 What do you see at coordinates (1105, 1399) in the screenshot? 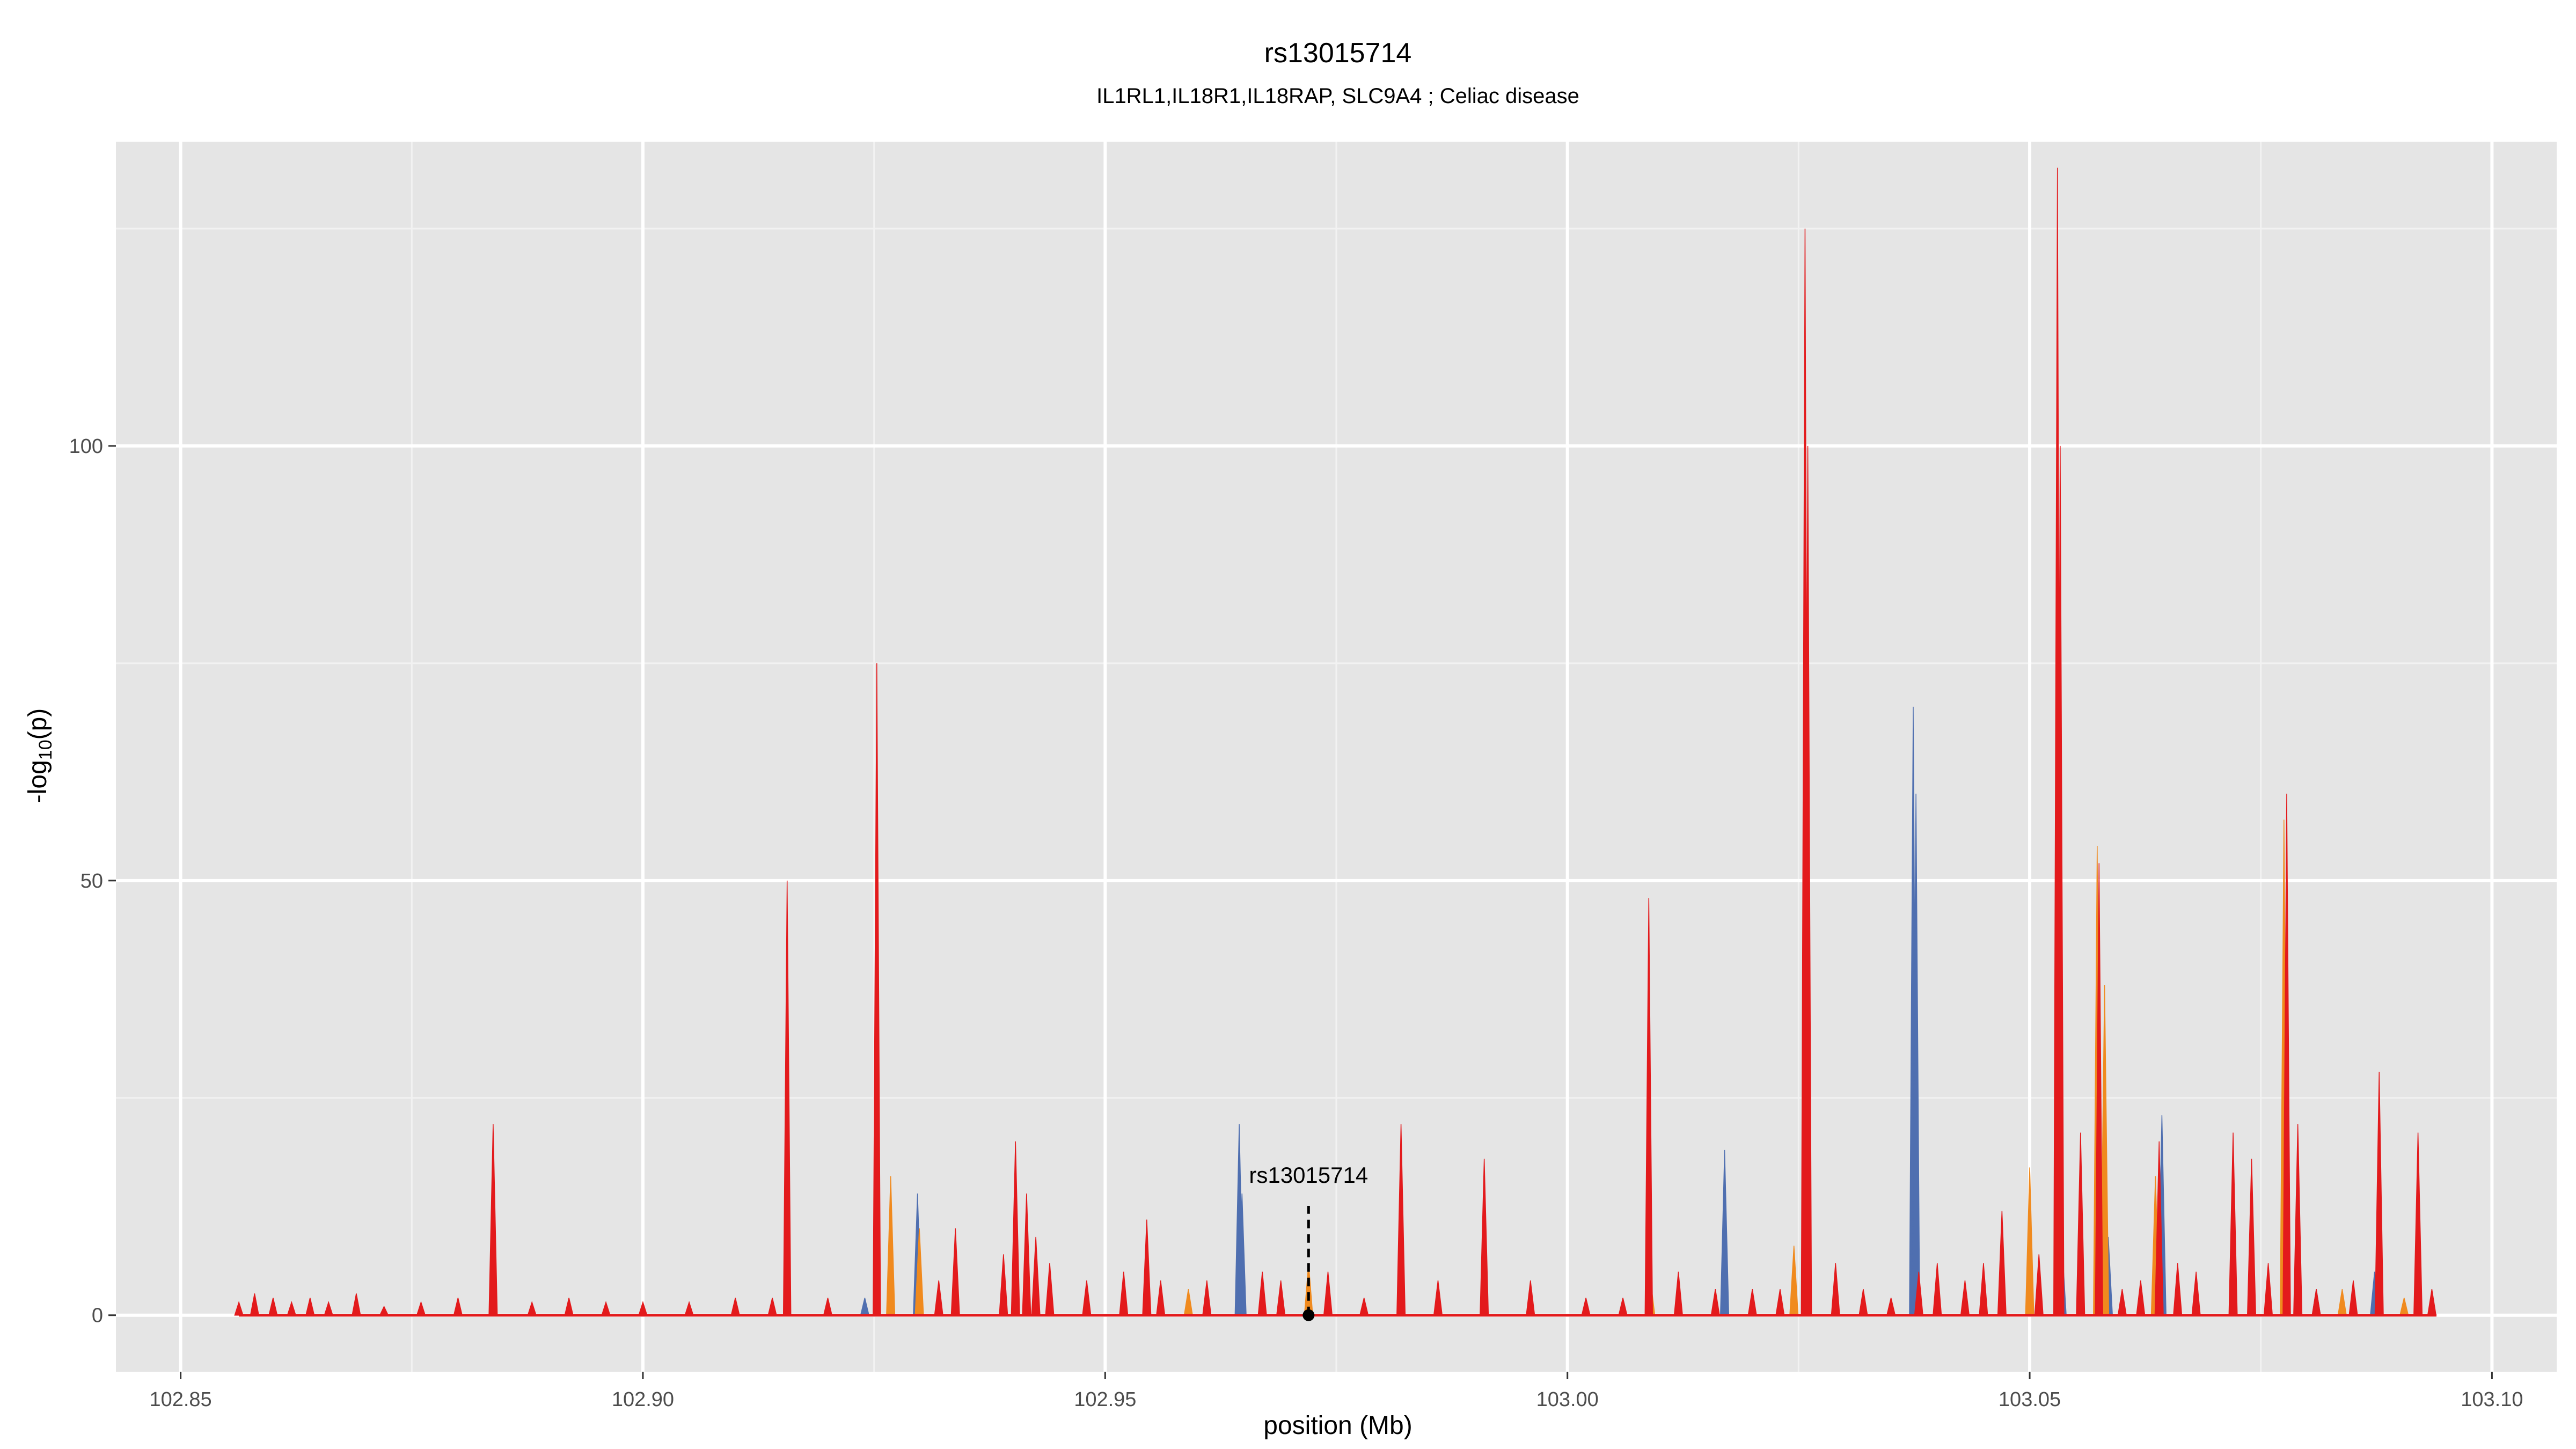
I see `x-tick-label: 102.95` at bounding box center [1105, 1399].